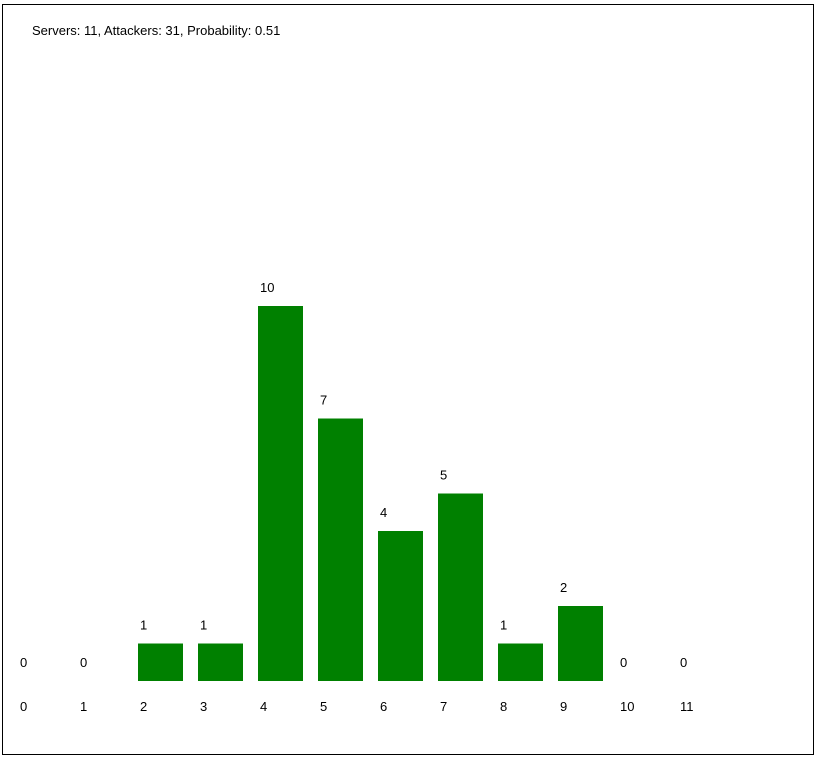  I want to click on x-tick-label: 7, so click(443, 706).